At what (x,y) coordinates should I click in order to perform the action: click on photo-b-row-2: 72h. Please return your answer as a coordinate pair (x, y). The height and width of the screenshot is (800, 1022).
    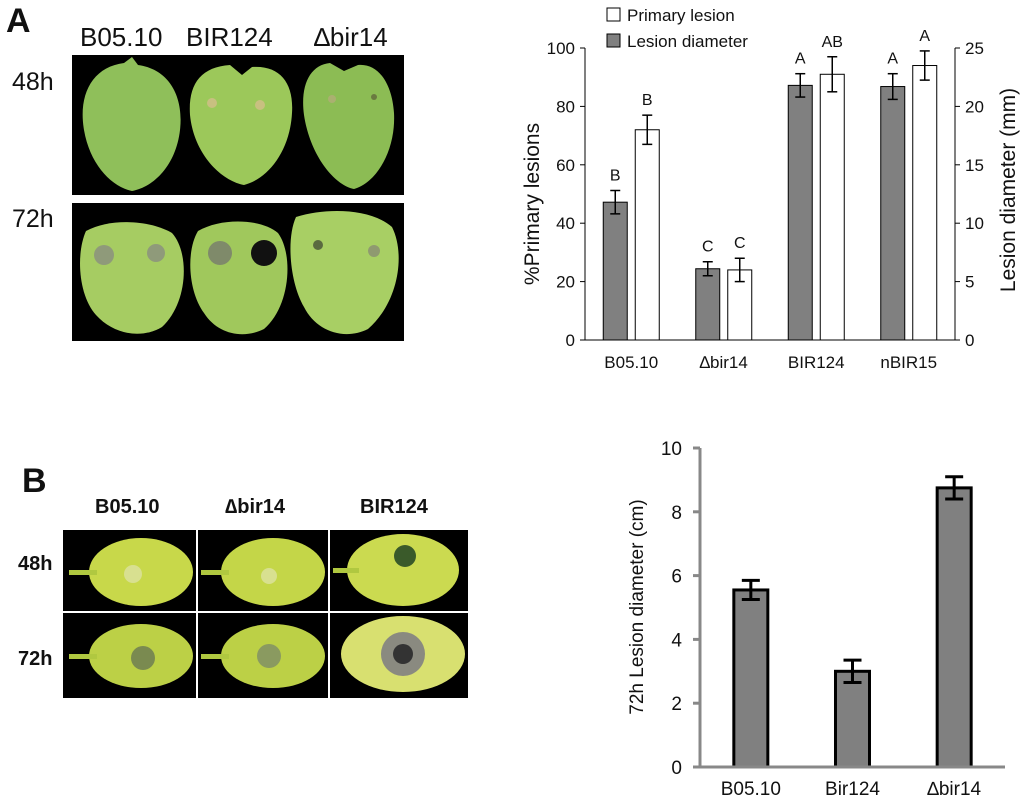
    Looking at the image, I should click on (35, 659).